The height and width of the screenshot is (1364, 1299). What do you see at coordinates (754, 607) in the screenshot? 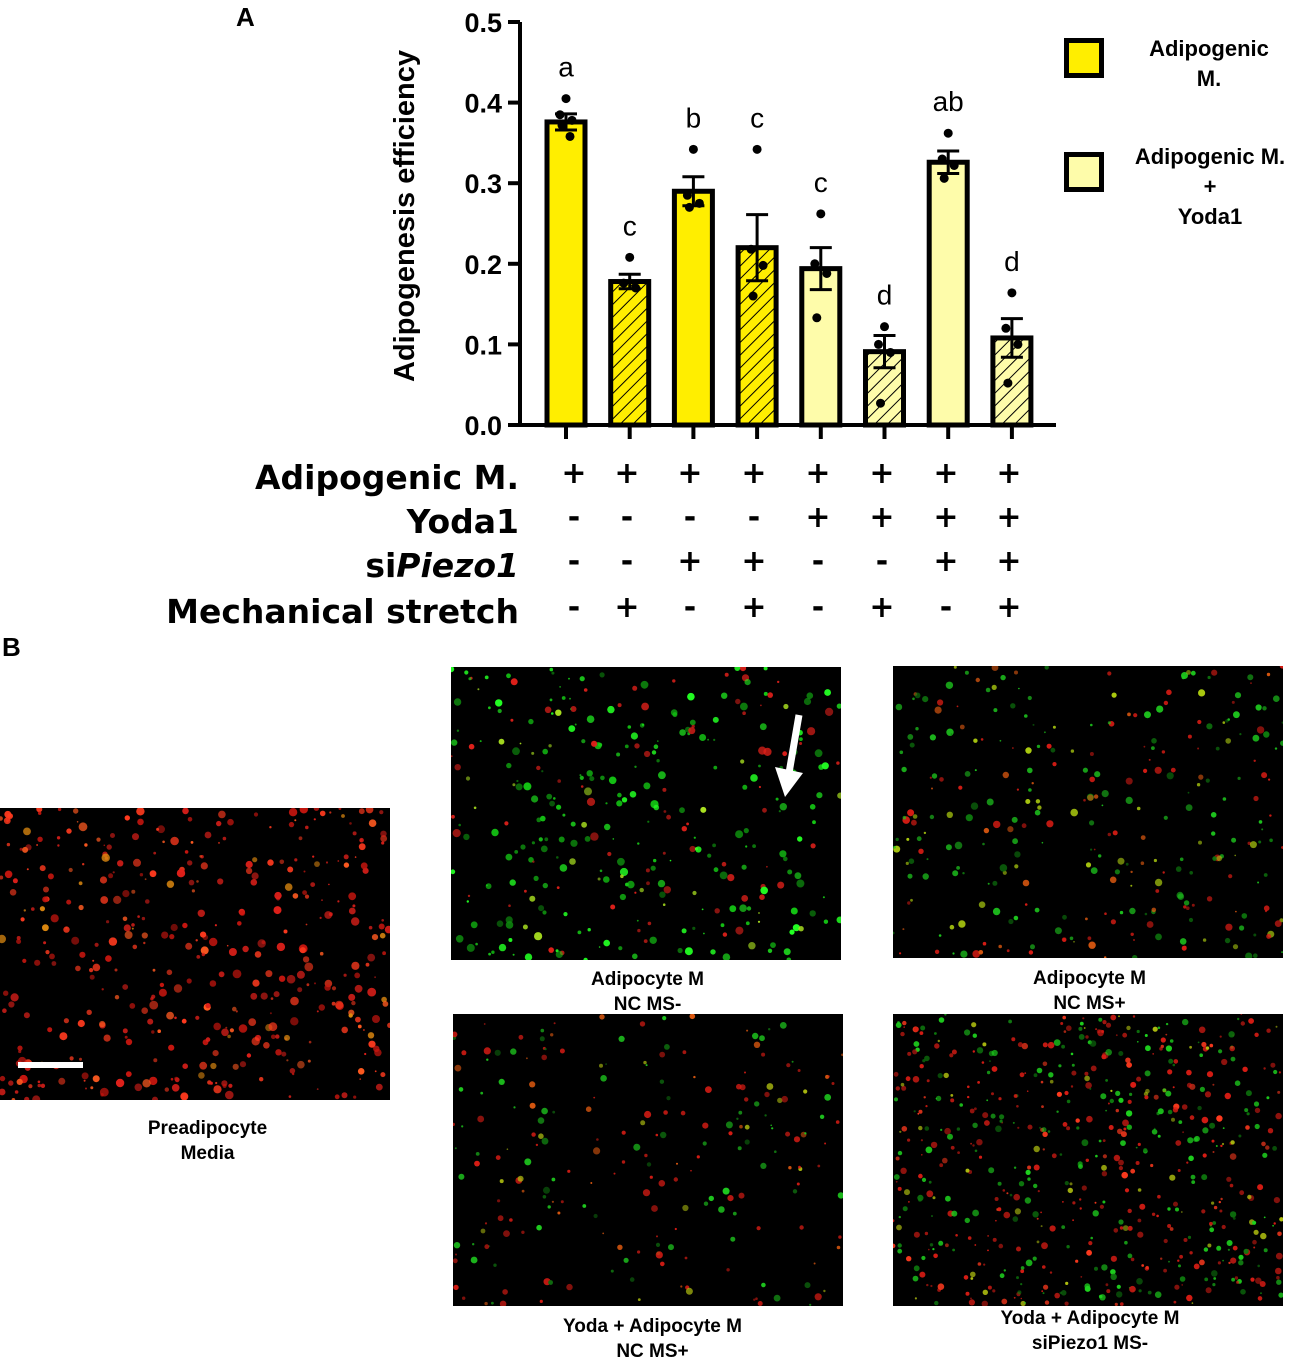
I see `condition-sign: +` at bounding box center [754, 607].